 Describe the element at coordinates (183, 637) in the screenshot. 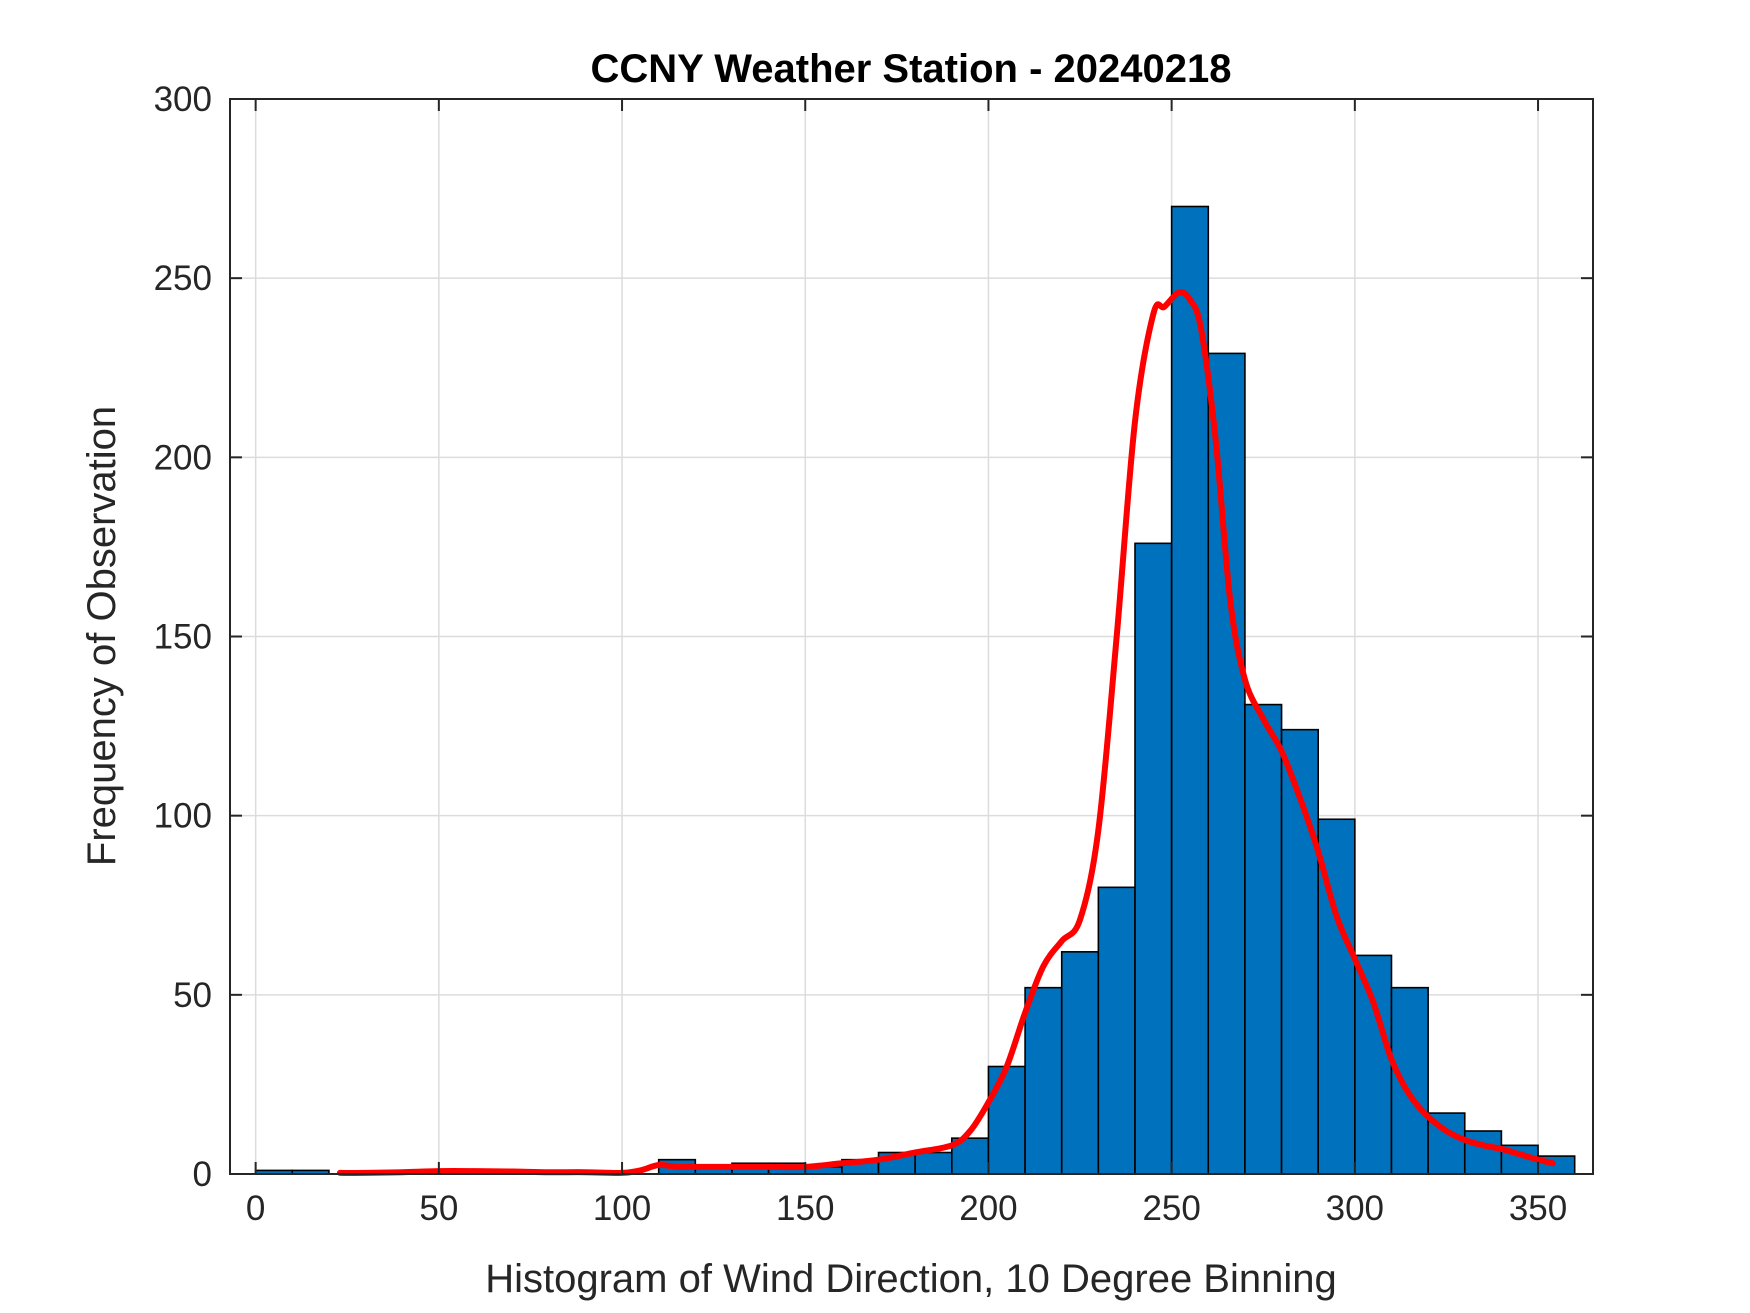

I see `y-tick-label: 150` at that location.